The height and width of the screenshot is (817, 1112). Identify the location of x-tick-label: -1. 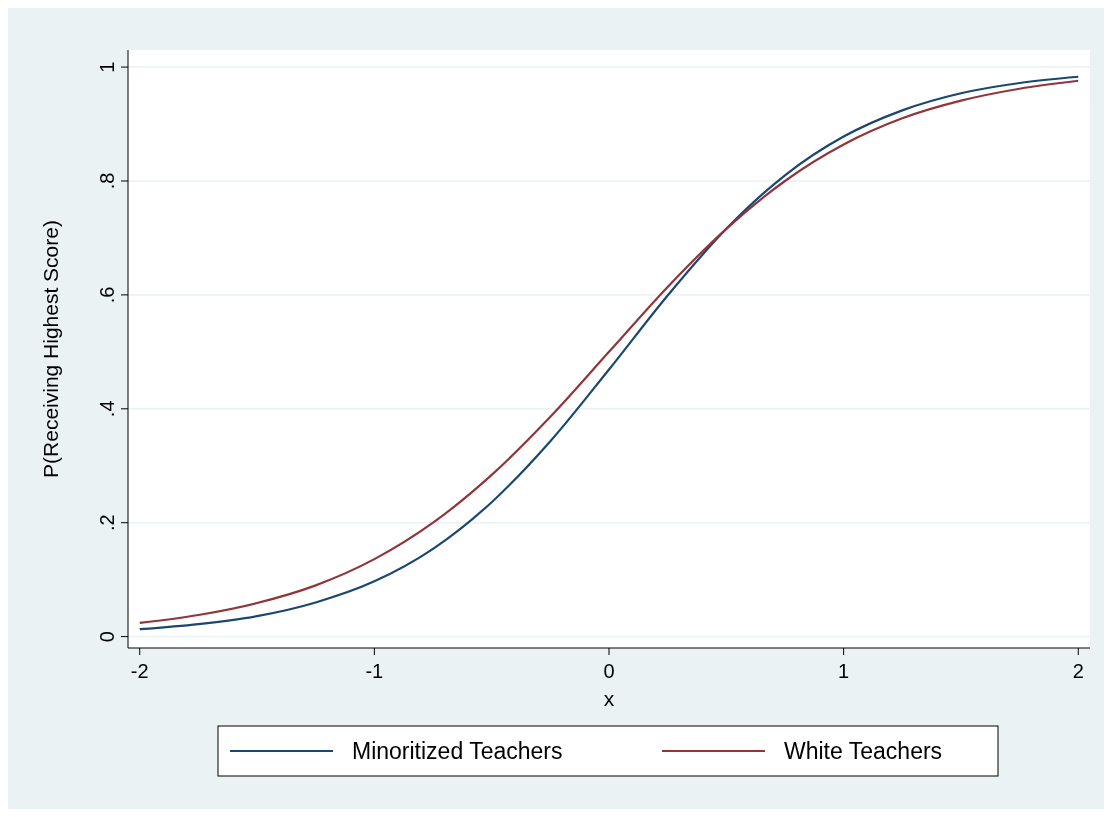
(374, 671).